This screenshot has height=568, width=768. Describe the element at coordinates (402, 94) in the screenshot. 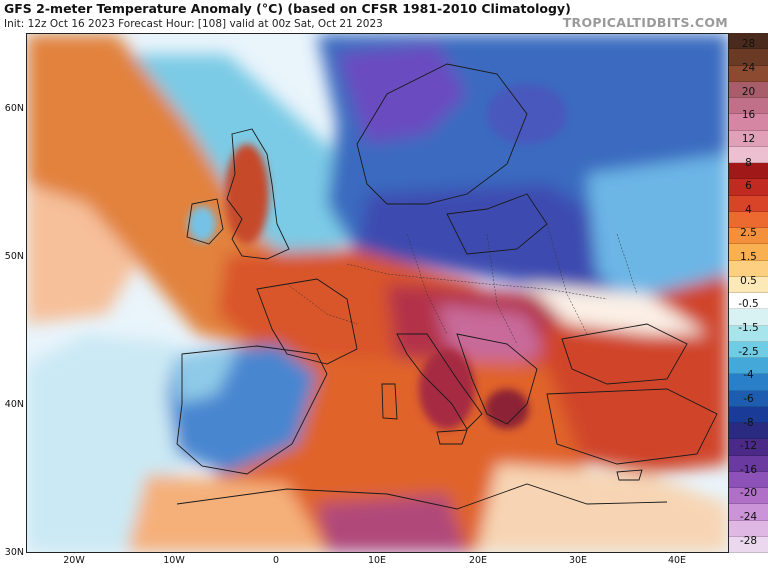

I see `scandinavia-violet-core` at that location.